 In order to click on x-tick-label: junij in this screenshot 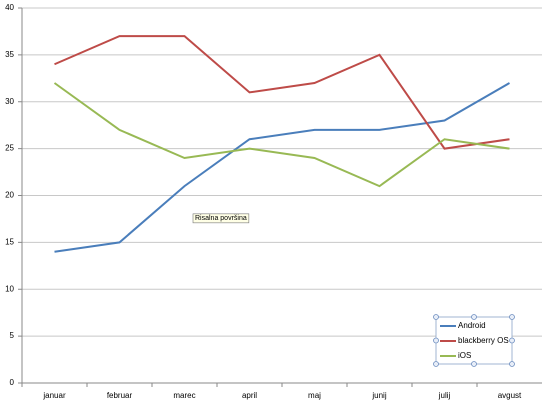, I will do `click(378, 395)`.